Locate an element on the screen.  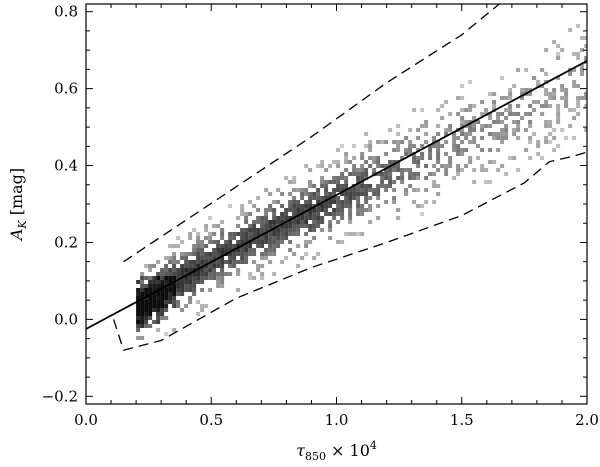
x-axis-label-symbol: τ is located at coordinates (301, 450).